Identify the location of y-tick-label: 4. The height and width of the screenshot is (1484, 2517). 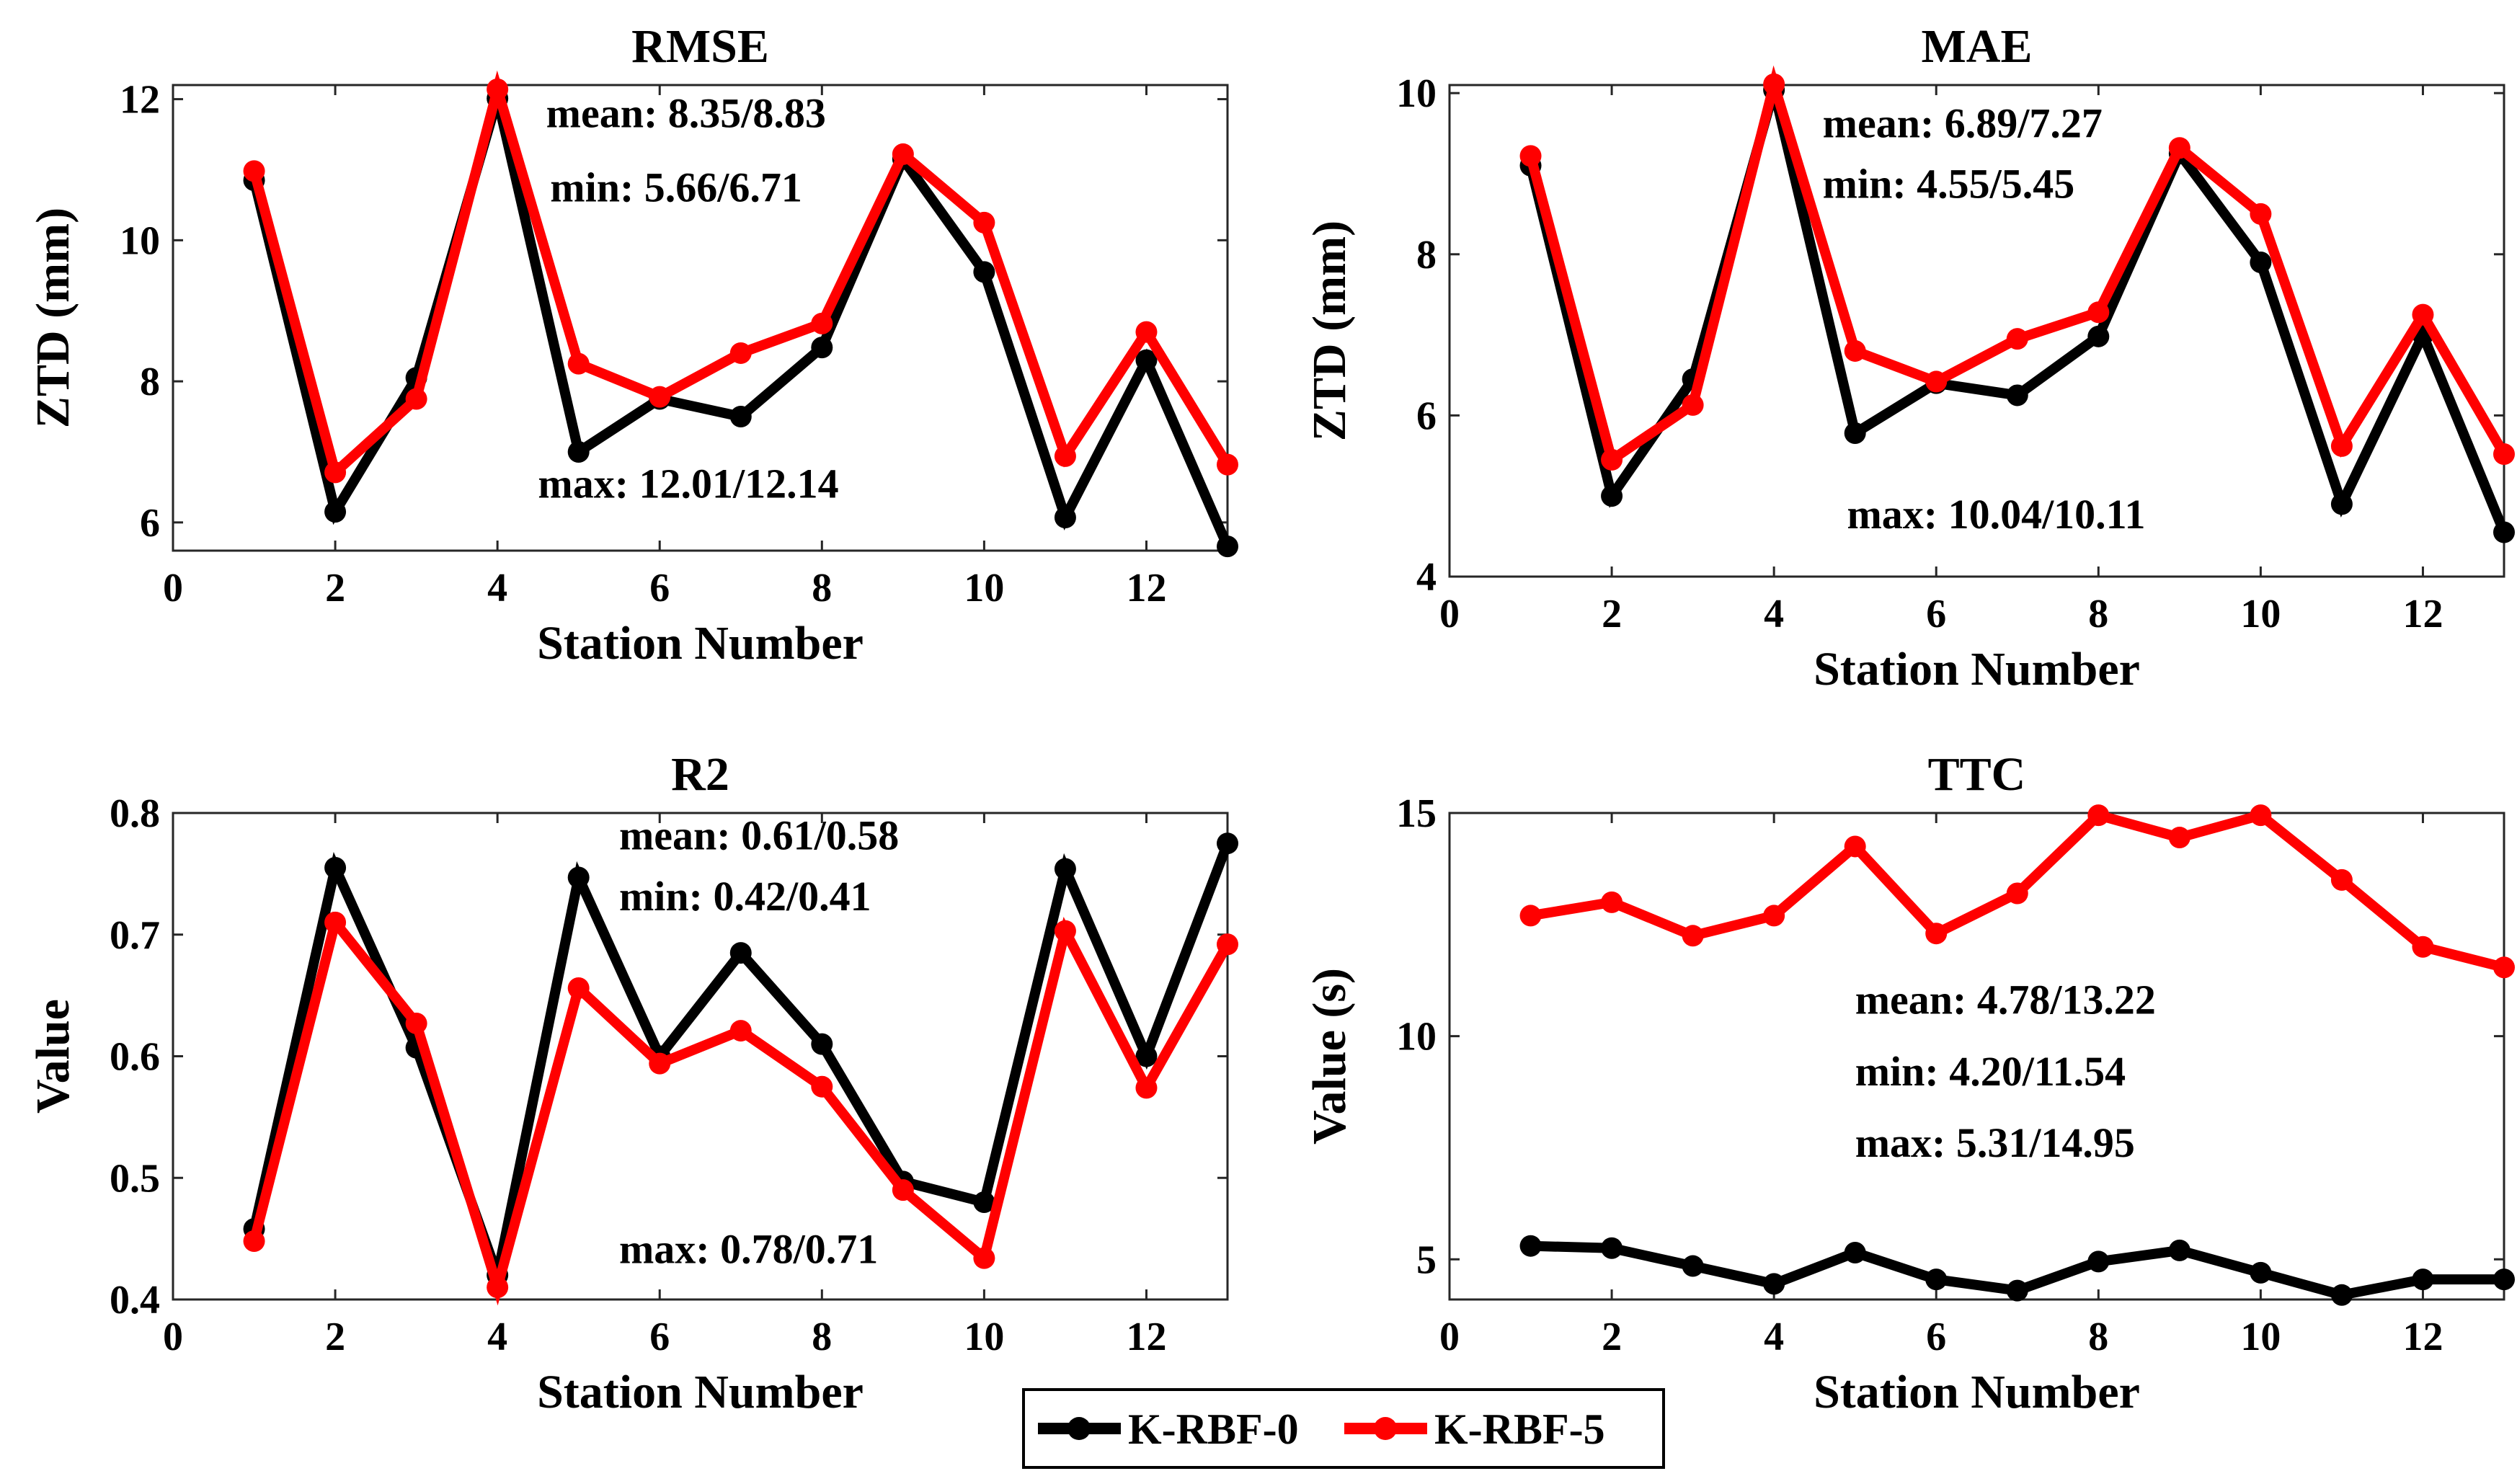
(1426, 577).